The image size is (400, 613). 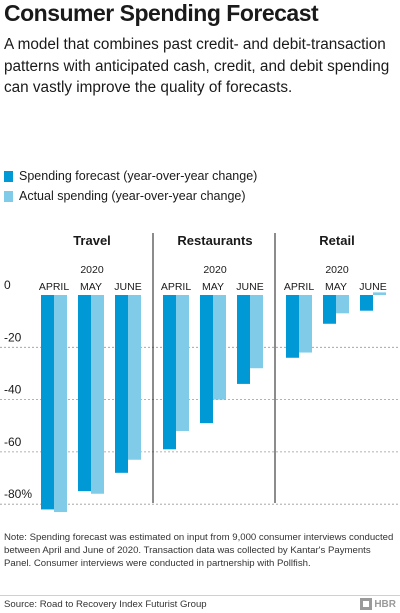 I want to click on legend-label-actual: Actual spending (year-over-year change), so click(x=132, y=196).